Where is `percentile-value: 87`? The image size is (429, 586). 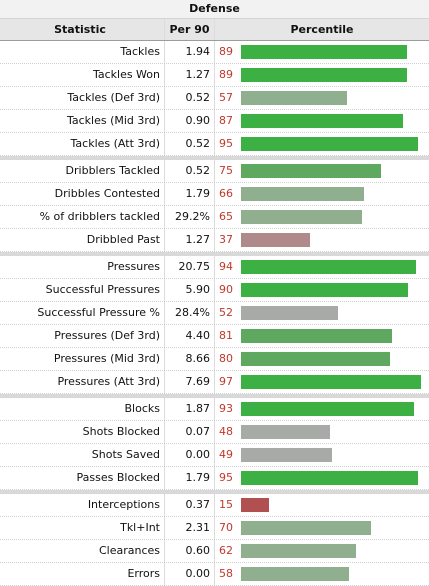
percentile-value: 87 is located at coordinates (226, 120).